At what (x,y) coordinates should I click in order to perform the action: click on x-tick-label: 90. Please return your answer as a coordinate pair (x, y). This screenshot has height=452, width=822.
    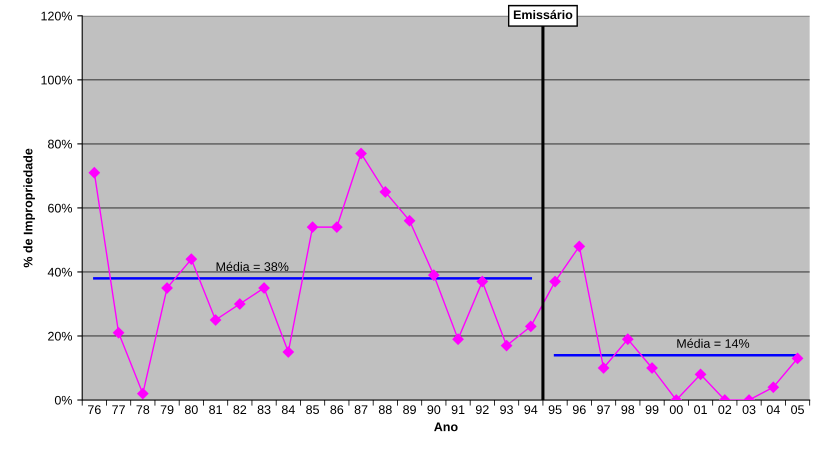
    Looking at the image, I should click on (433, 409).